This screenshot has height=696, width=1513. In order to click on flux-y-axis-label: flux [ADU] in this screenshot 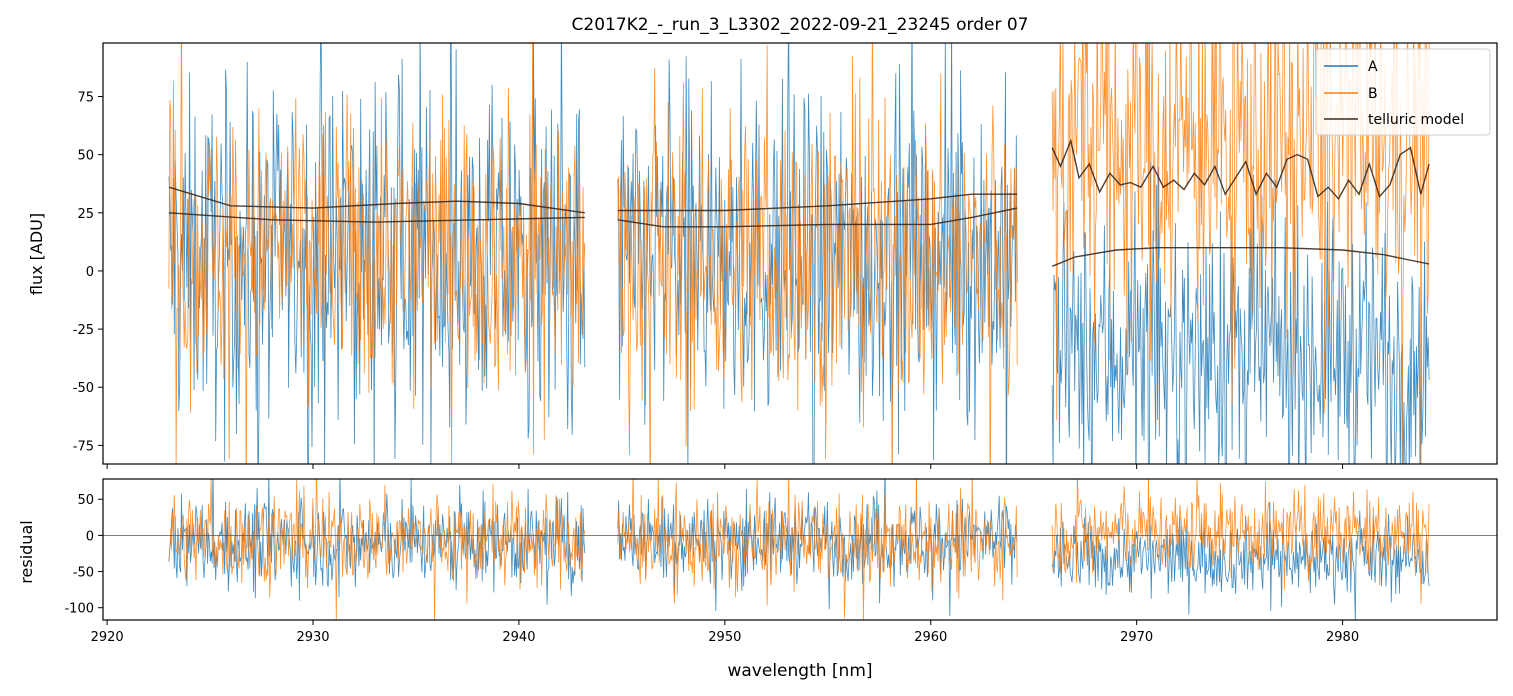, I will do `click(36, 254)`.